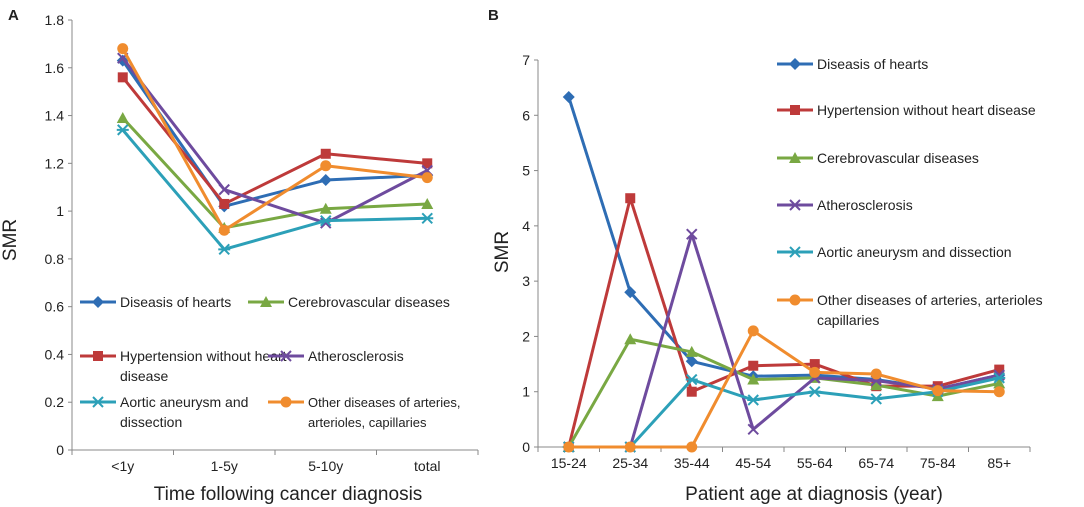 Image resolution: width=1084 pixels, height=507 pixels. I want to click on y-tick-label: 1, so click(60, 211).